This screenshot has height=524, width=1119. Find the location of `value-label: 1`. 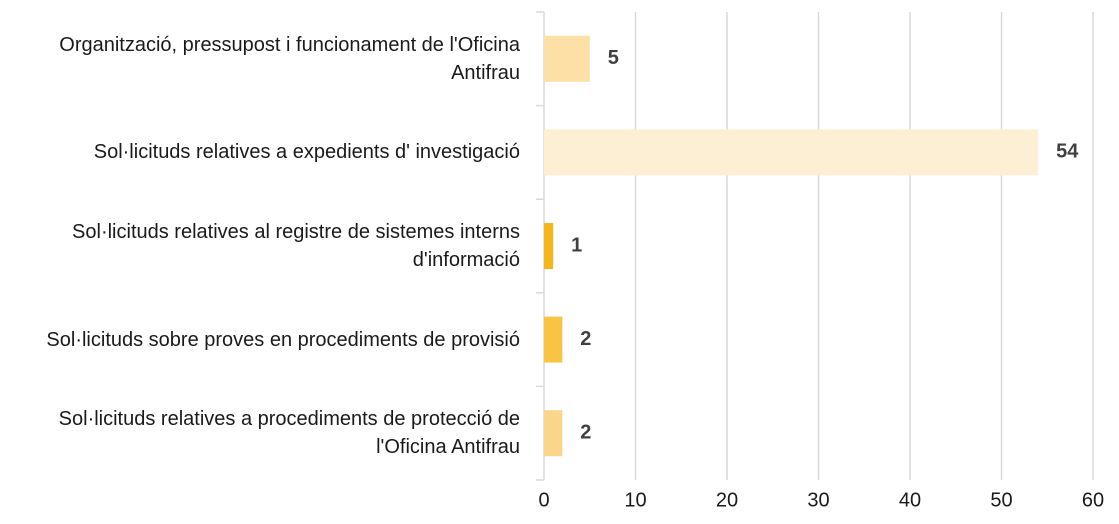

value-label: 1 is located at coordinates (576, 245).